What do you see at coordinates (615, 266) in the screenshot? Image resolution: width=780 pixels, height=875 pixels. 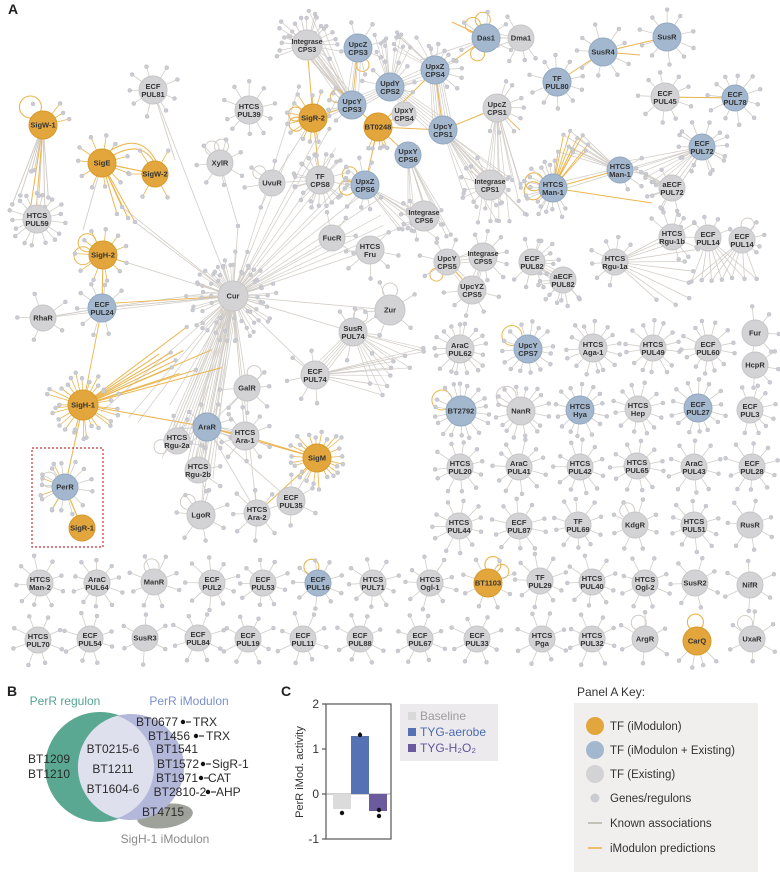 I see `svg-text: Rgu-1a` at bounding box center [615, 266].